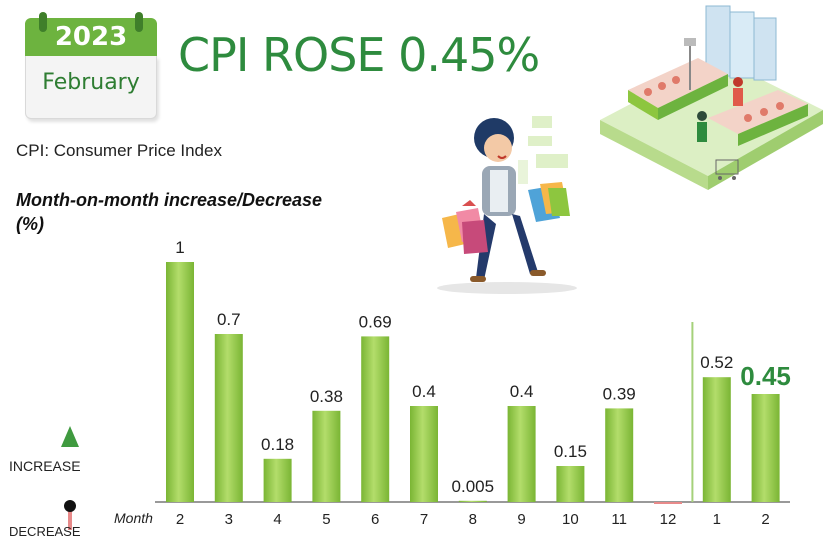  I want to click on bar-value-label: 0.38, so click(326, 396).